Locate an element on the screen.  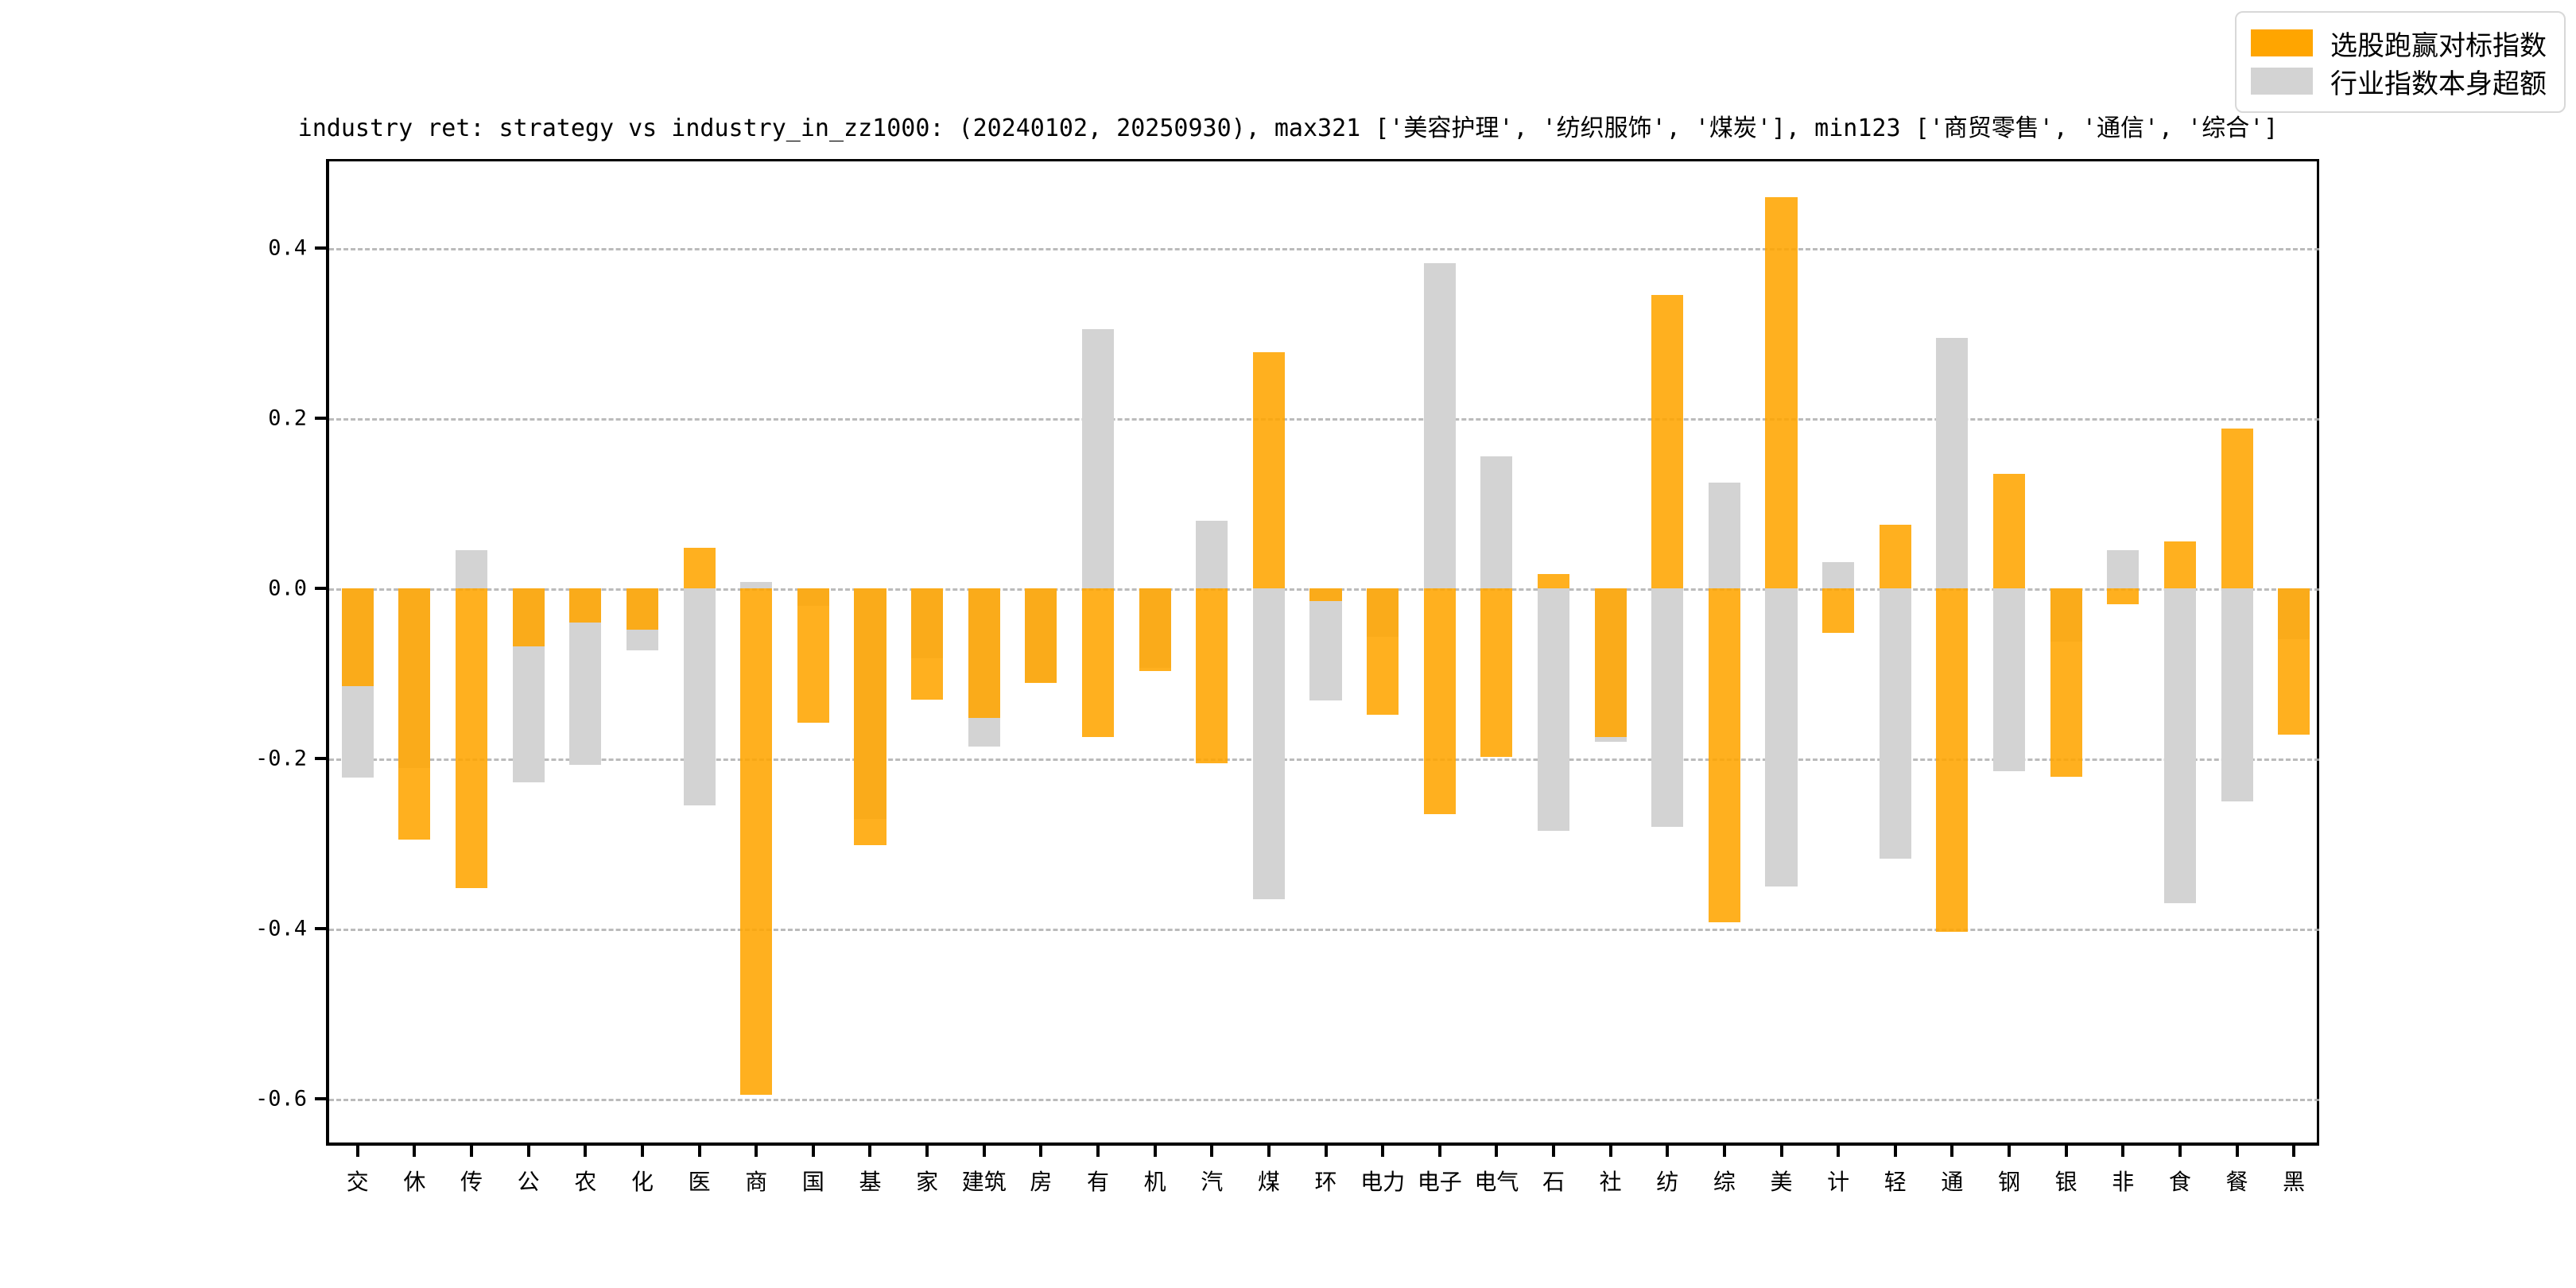
x-tick-label: 银 is located at coordinates (2066, 1182).